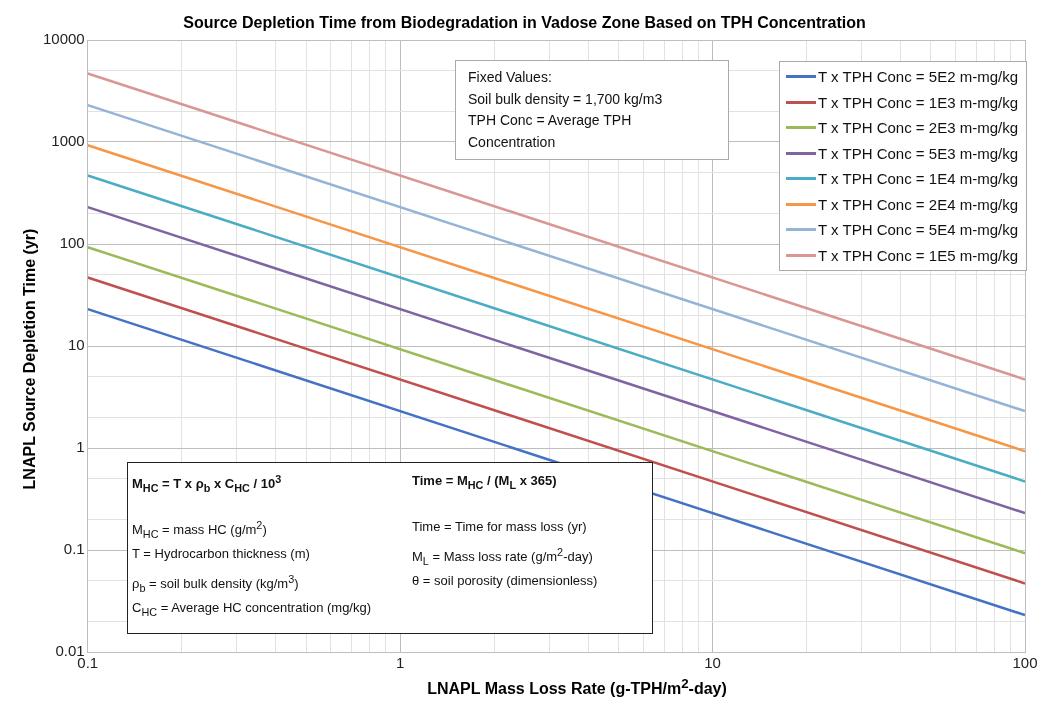 Image resolution: width=1049 pixels, height=704 pixels. I want to click on annotation: Concentration, so click(512, 142).